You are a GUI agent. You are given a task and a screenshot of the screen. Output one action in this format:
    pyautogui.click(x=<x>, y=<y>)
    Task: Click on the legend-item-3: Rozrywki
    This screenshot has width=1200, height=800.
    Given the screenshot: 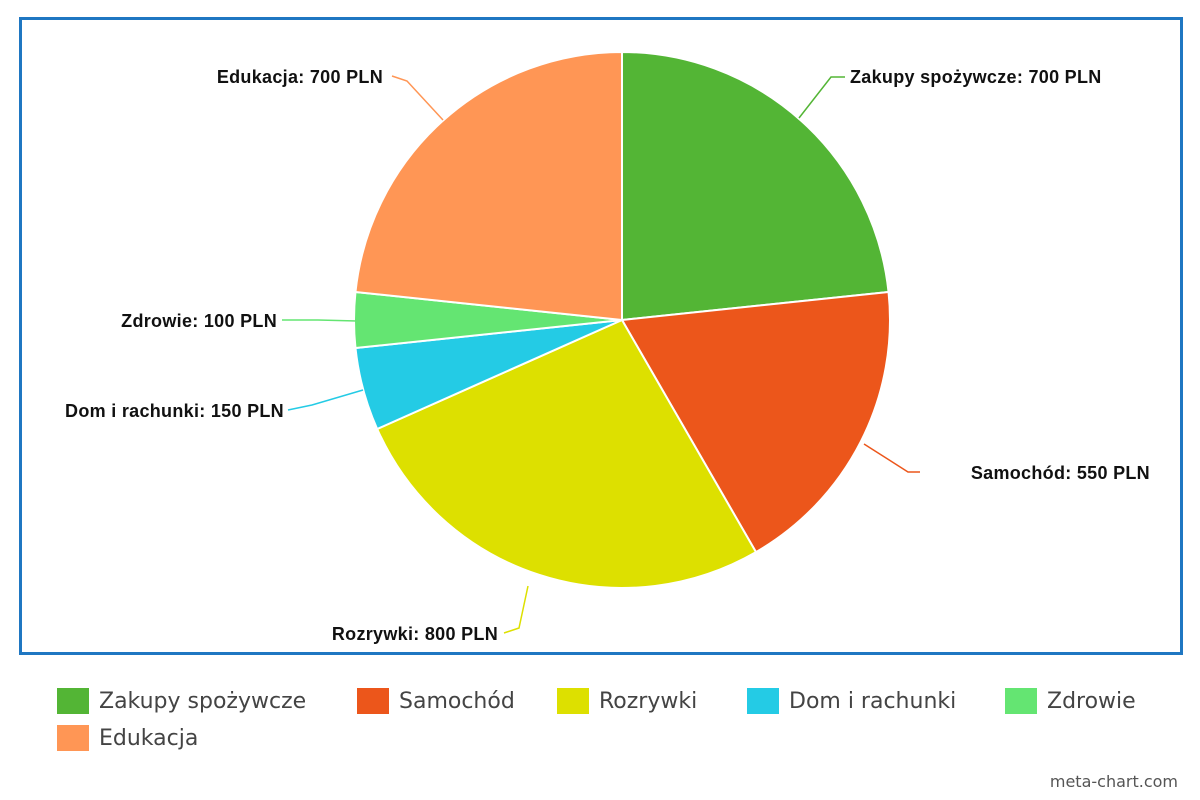 What is the action you would take?
    pyautogui.click(x=627, y=701)
    